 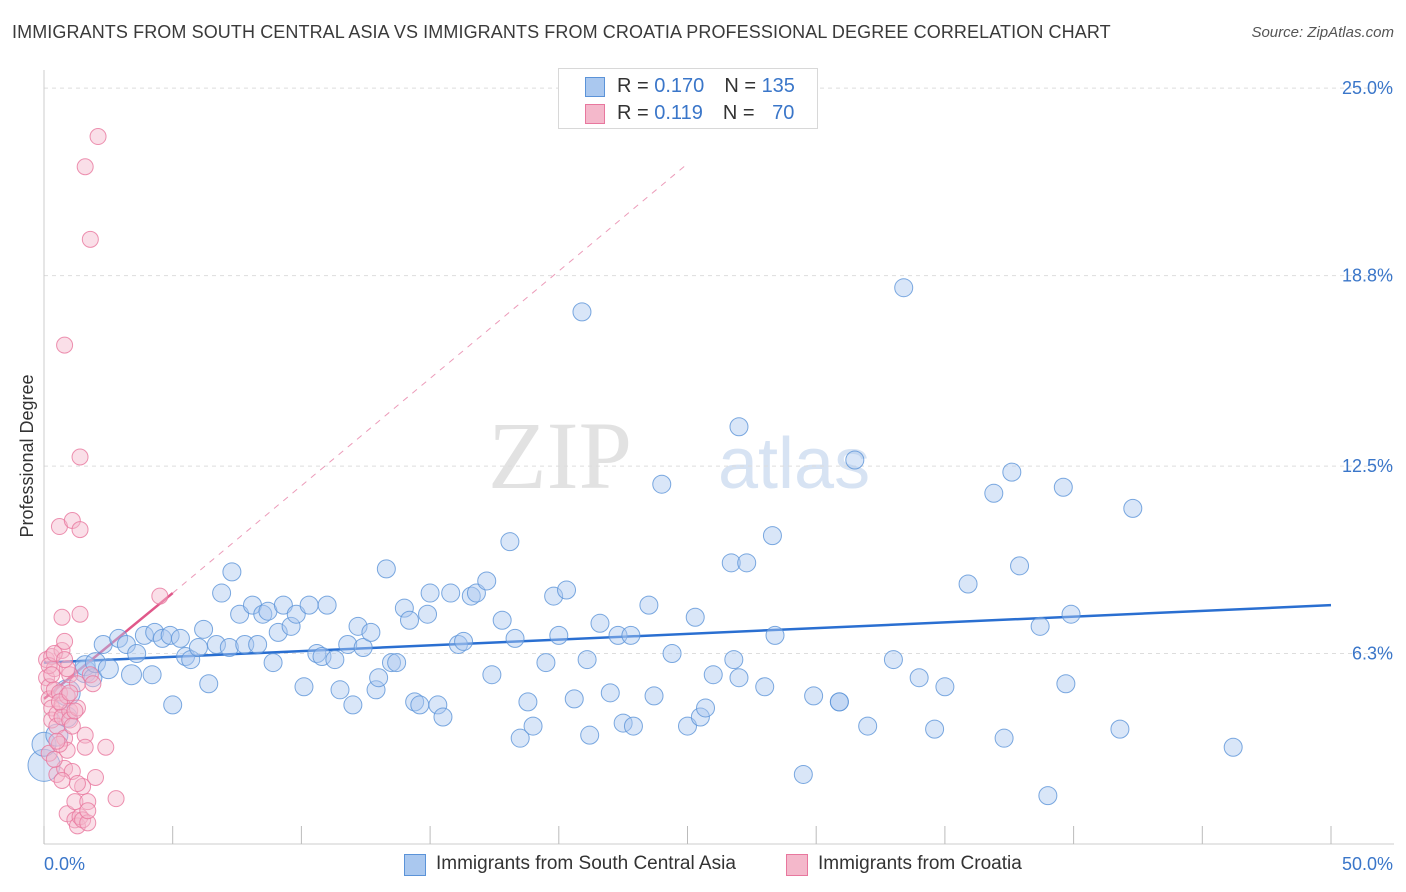 What do you see at coordinates (64, 864) in the screenshot?
I see `x-tick-label: 0.0%` at bounding box center [64, 864].